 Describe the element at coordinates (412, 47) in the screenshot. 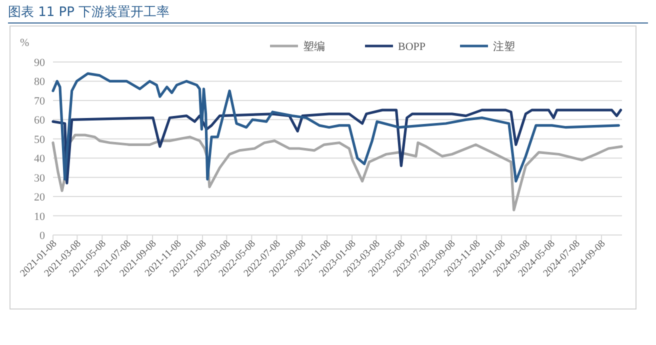

I see `legend-label: BOPP` at that location.